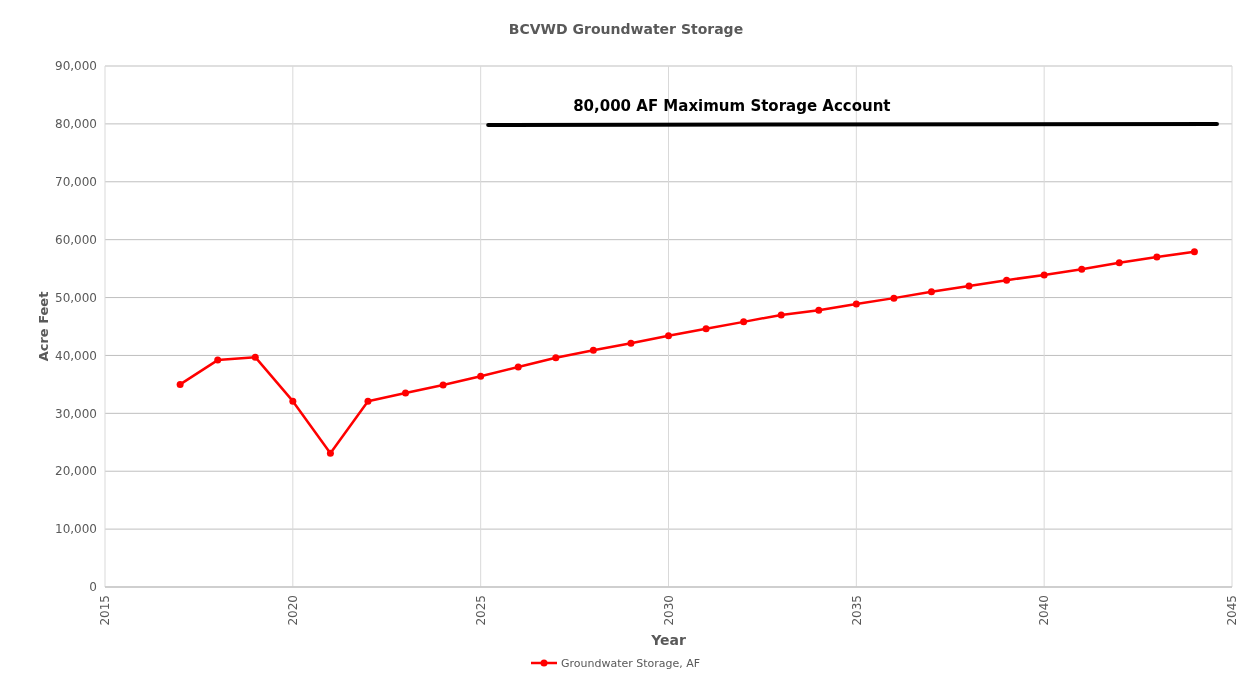 The height and width of the screenshot is (683, 1252). What do you see at coordinates (732, 106) in the screenshot?
I see `annotation: 80,000 AF Maximum Storage Account` at bounding box center [732, 106].